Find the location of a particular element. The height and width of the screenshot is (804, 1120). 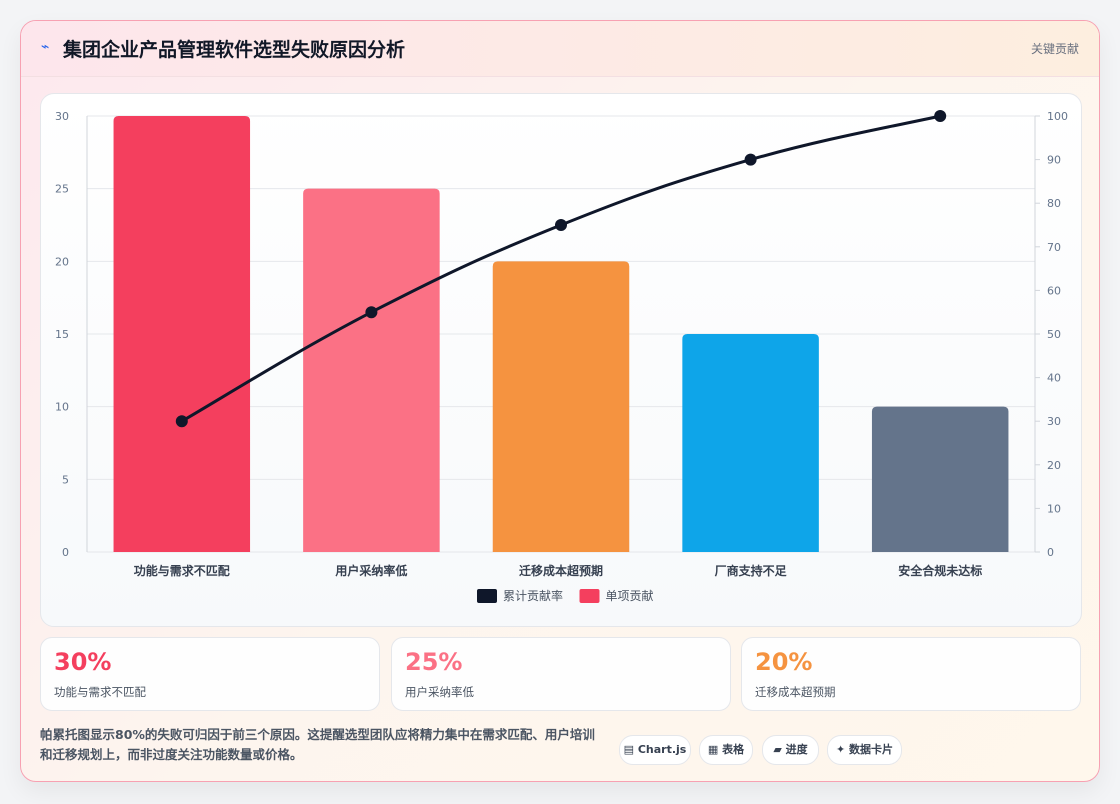

page-title: 集团企业产品管理软件选型失败原因分析 is located at coordinates (234, 50).